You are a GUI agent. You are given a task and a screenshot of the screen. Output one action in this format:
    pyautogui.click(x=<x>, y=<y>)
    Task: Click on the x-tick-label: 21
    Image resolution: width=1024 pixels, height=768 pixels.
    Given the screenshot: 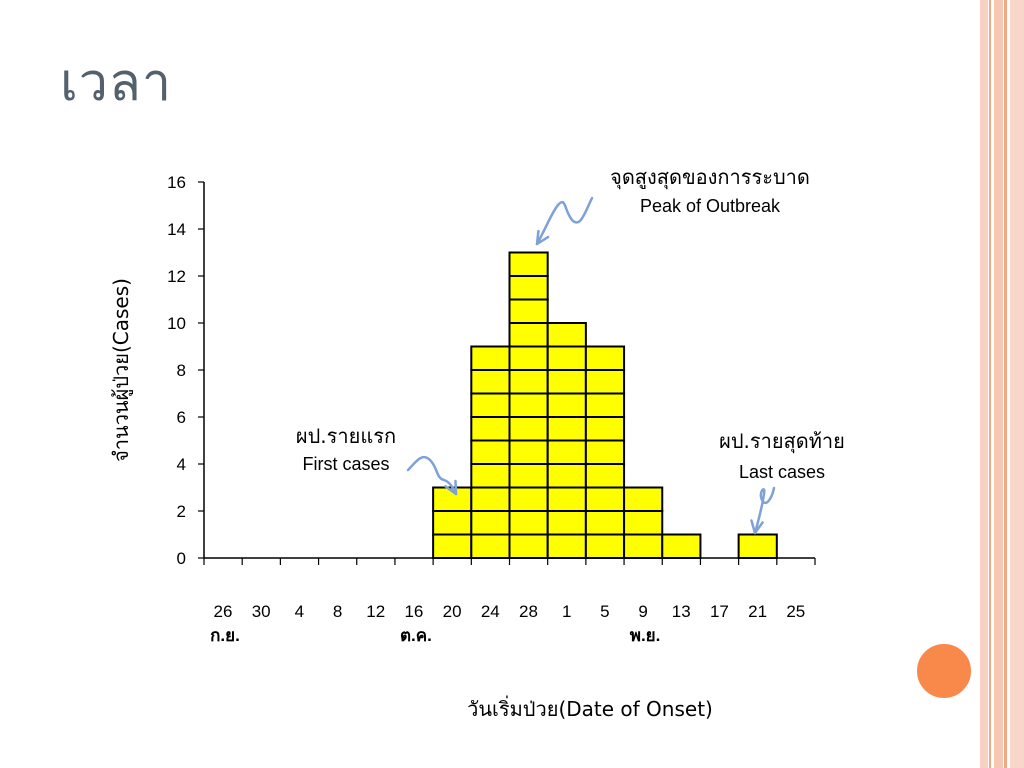 What is the action you would take?
    pyautogui.click(x=757, y=611)
    